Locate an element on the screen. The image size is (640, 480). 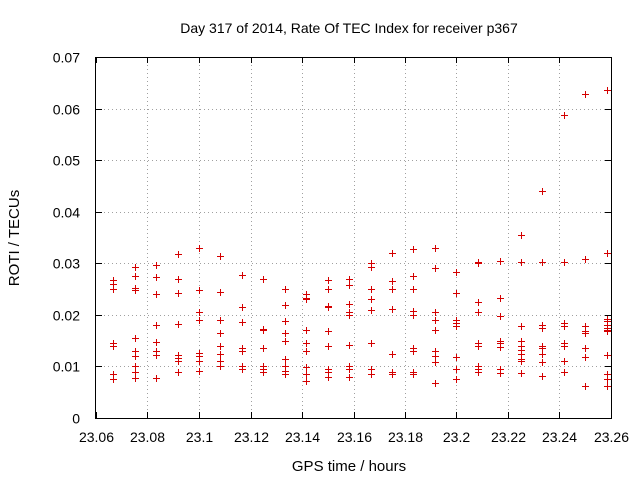
x-tick-label: 23.16 is located at coordinates (354, 437).